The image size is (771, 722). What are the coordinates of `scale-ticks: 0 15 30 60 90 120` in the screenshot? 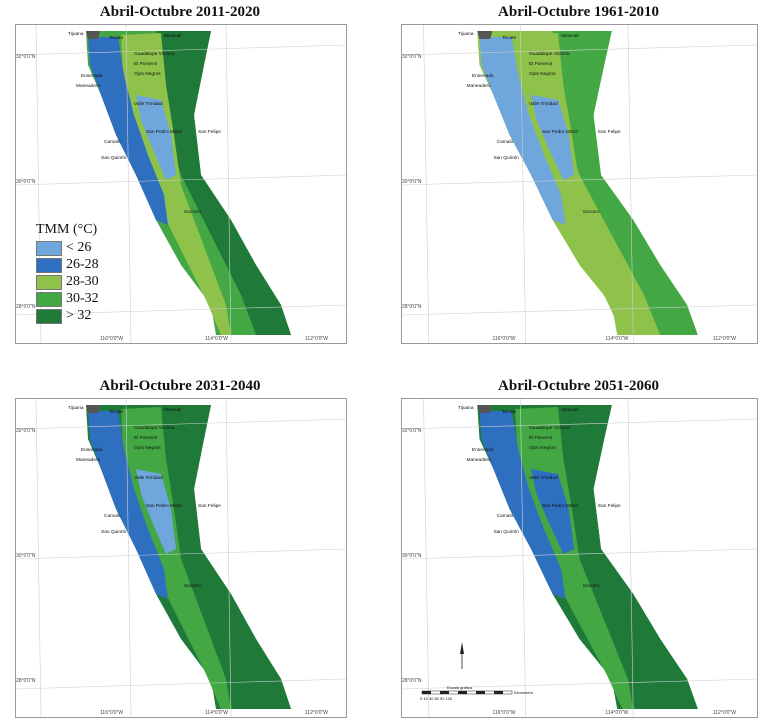 It's located at (436, 698).